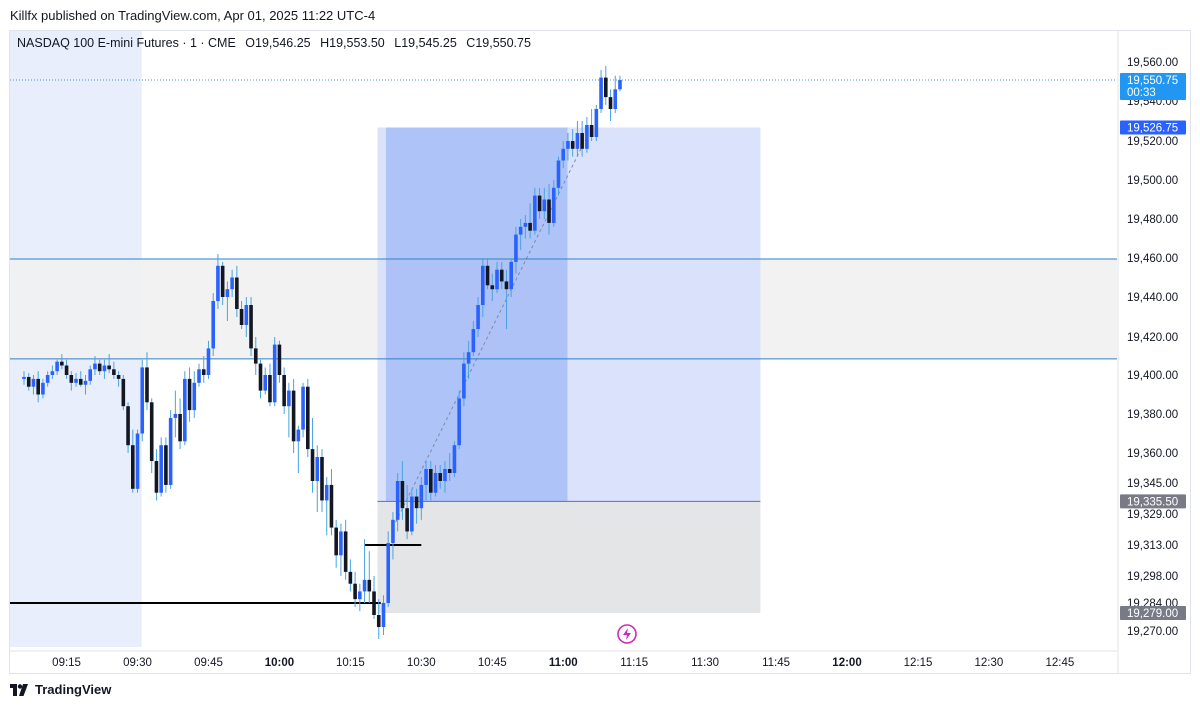 The width and height of the screenshot is (1200, 708). Describe the element at coordinates (1152, 376) in the screenshot. I see `y-tick-label: 19,400.00` at that location.